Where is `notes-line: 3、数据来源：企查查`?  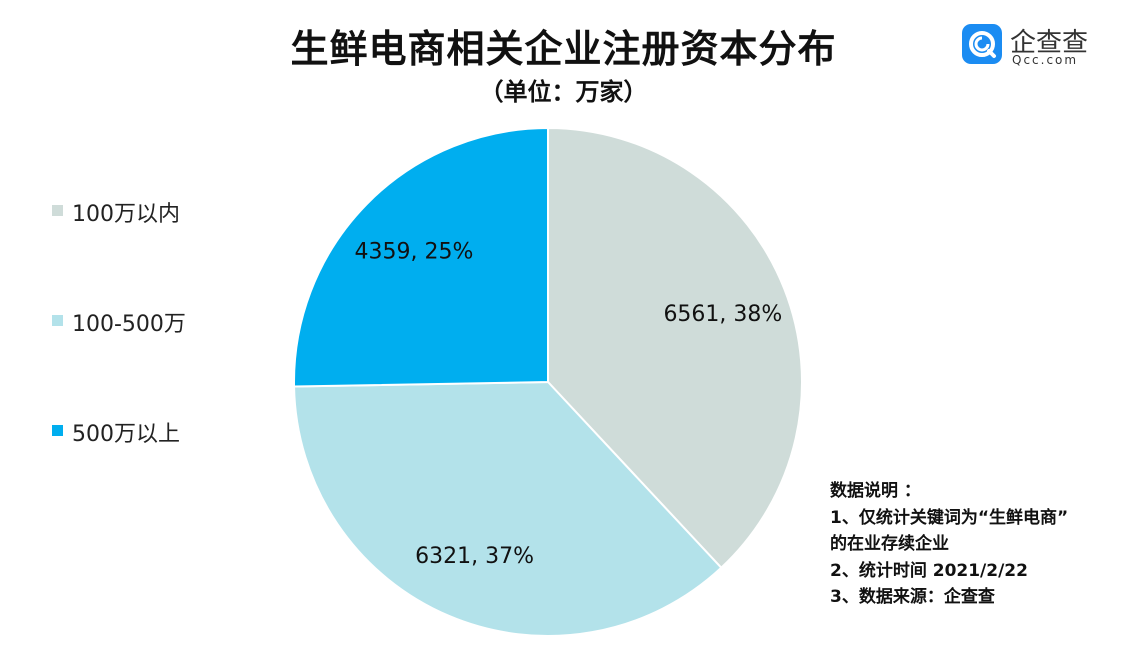 notes-line: 3、数据来源：企查查 is located at coordinates (912, 597).